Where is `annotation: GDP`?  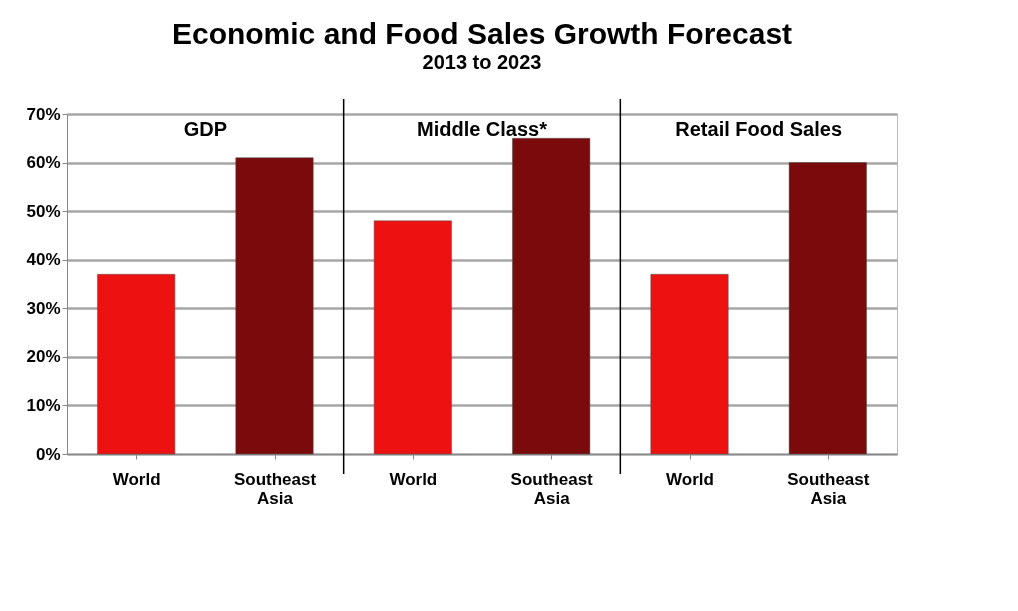 annotation: GDP is located at coordinates (205, 129).